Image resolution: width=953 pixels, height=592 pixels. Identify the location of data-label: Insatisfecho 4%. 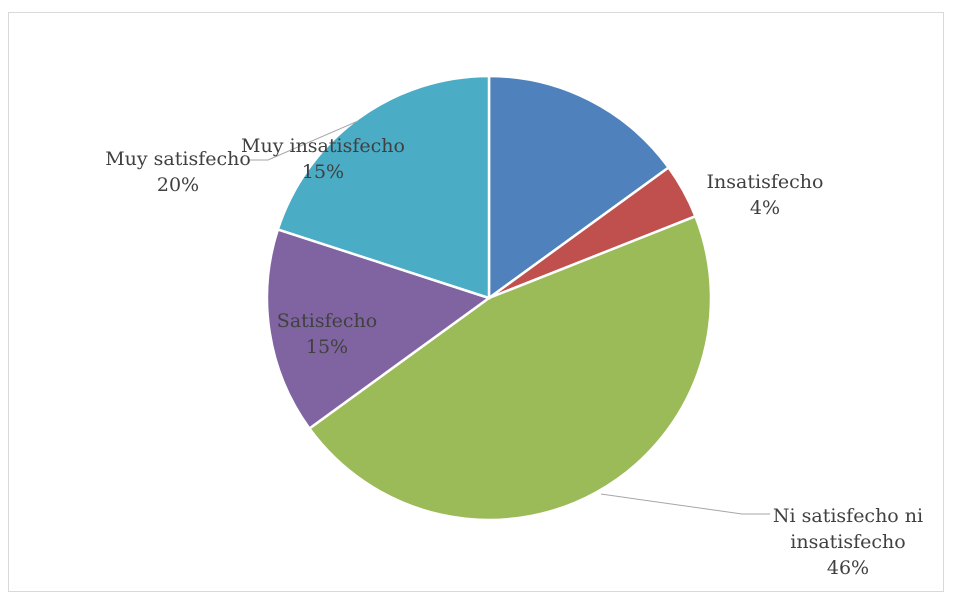
(765, 195).